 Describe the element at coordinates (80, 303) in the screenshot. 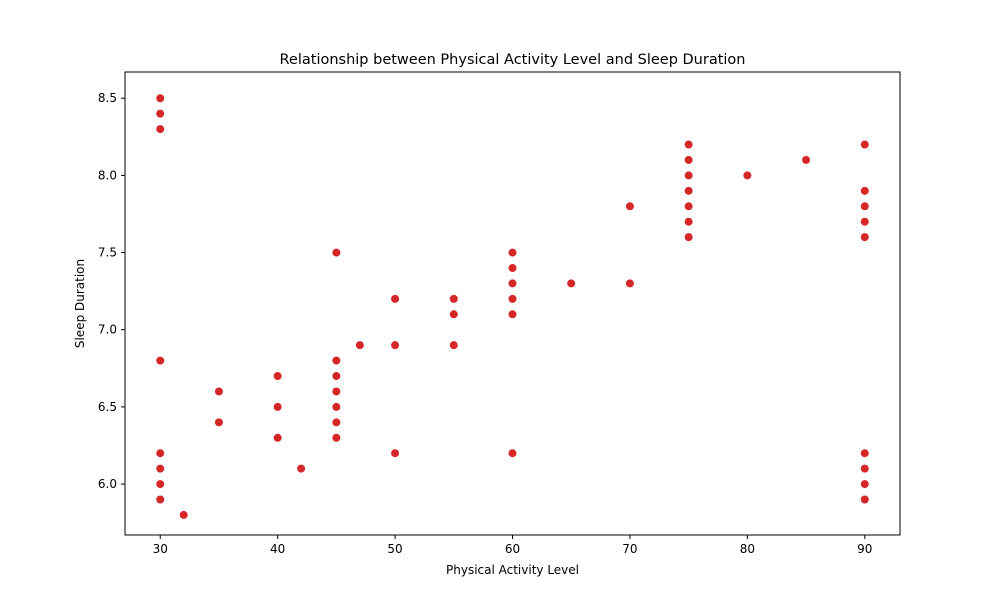

I see `y-axis-label: Sleep Duration` at that location.